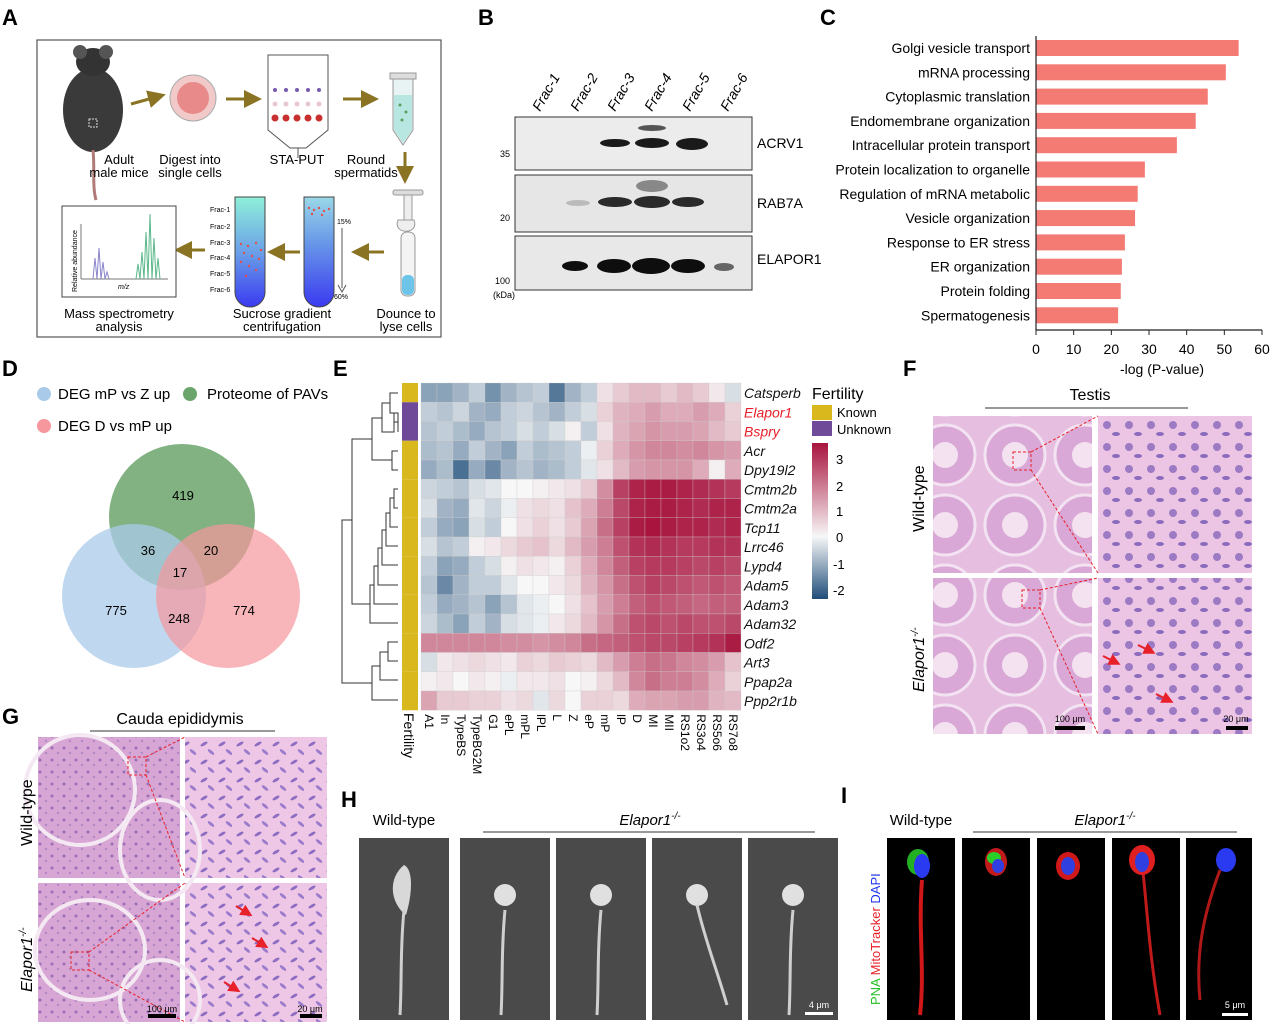  Describe the element at coordinates (822, 412) in the screenshot. I see `known-swatch` at that location.